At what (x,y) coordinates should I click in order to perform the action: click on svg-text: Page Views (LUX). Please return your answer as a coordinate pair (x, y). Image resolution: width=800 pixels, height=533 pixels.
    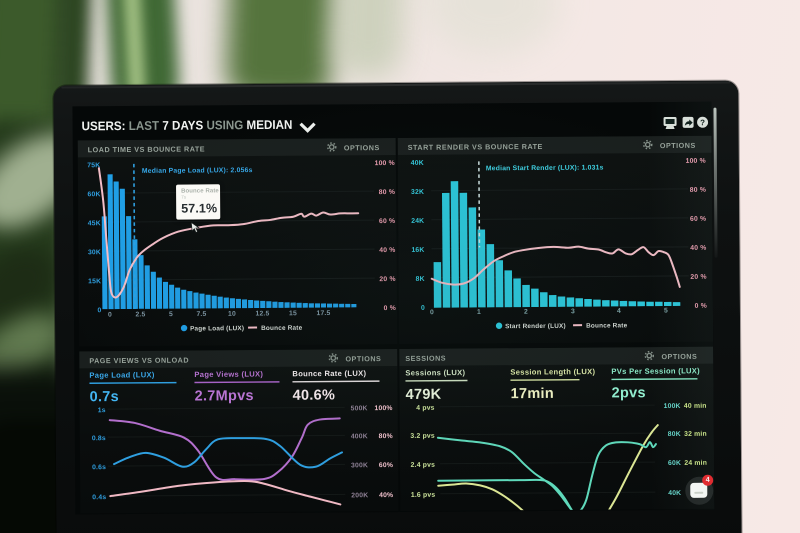
    Looking at the image, I should click on (228, 374).